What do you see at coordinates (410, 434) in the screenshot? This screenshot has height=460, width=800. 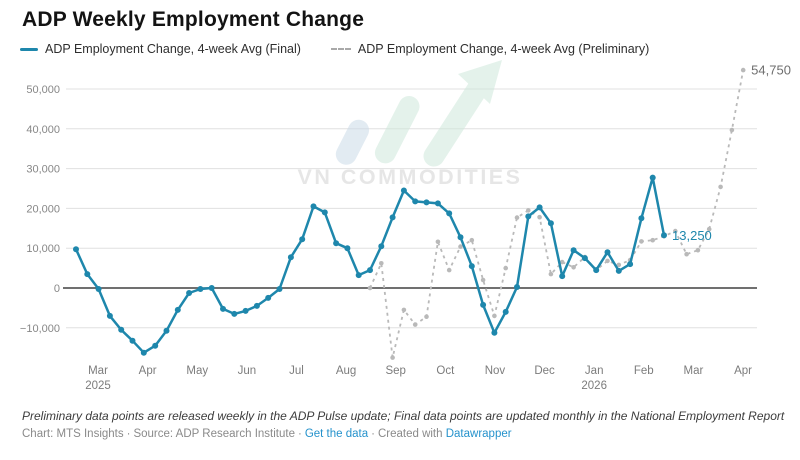 I see `created-with-text: Created with` at bounding box center [410, 434].